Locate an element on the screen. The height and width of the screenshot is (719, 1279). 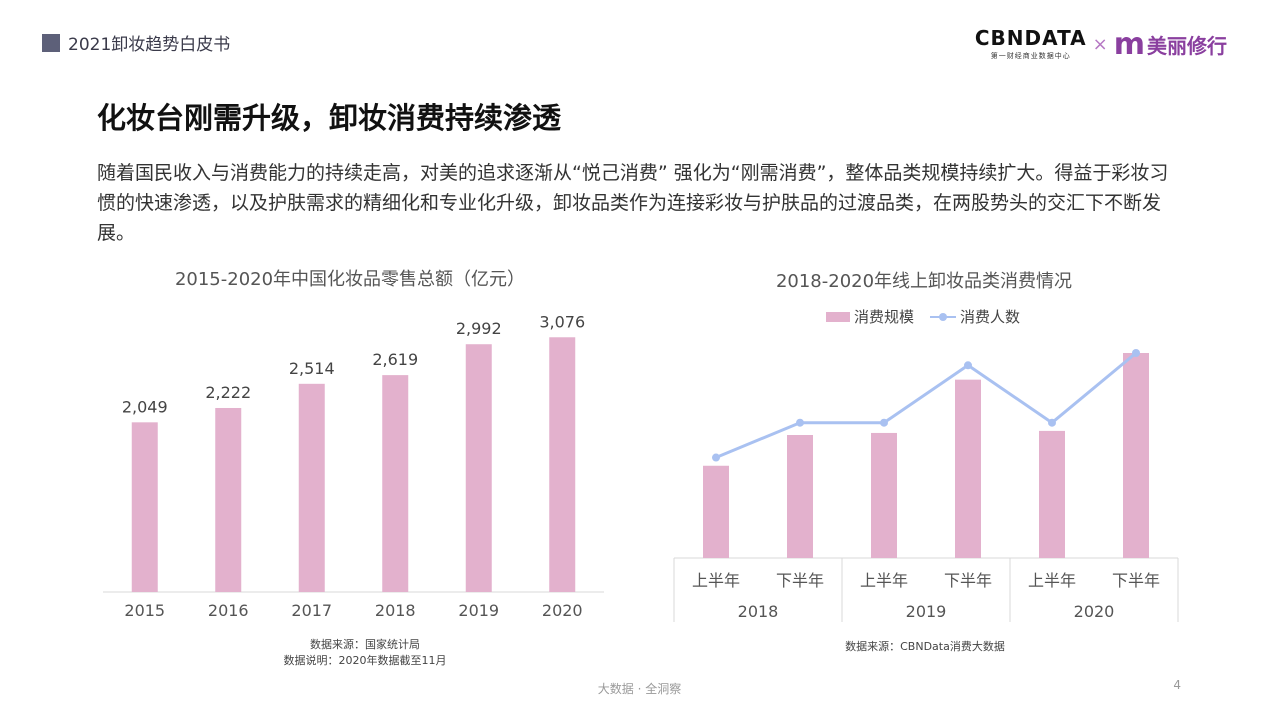
partner-logo-name: 美丽修行 is located at coordinates (1187, 46).